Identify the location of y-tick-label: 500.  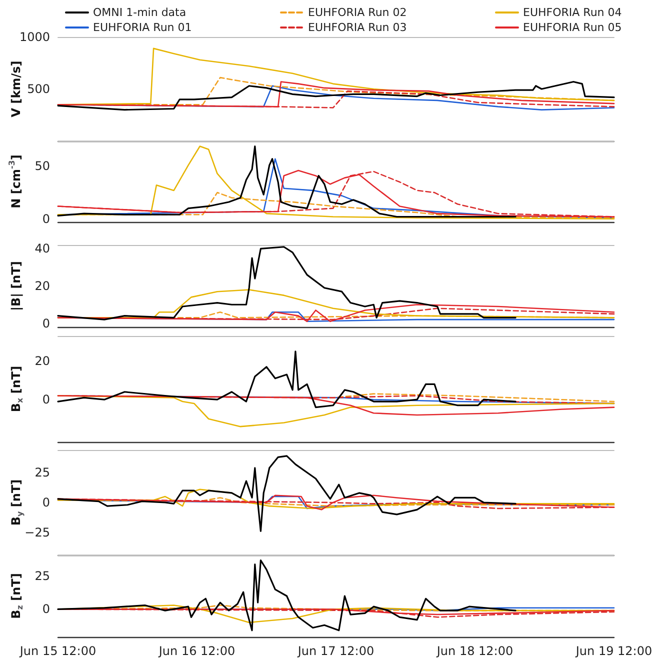
(38, 89).